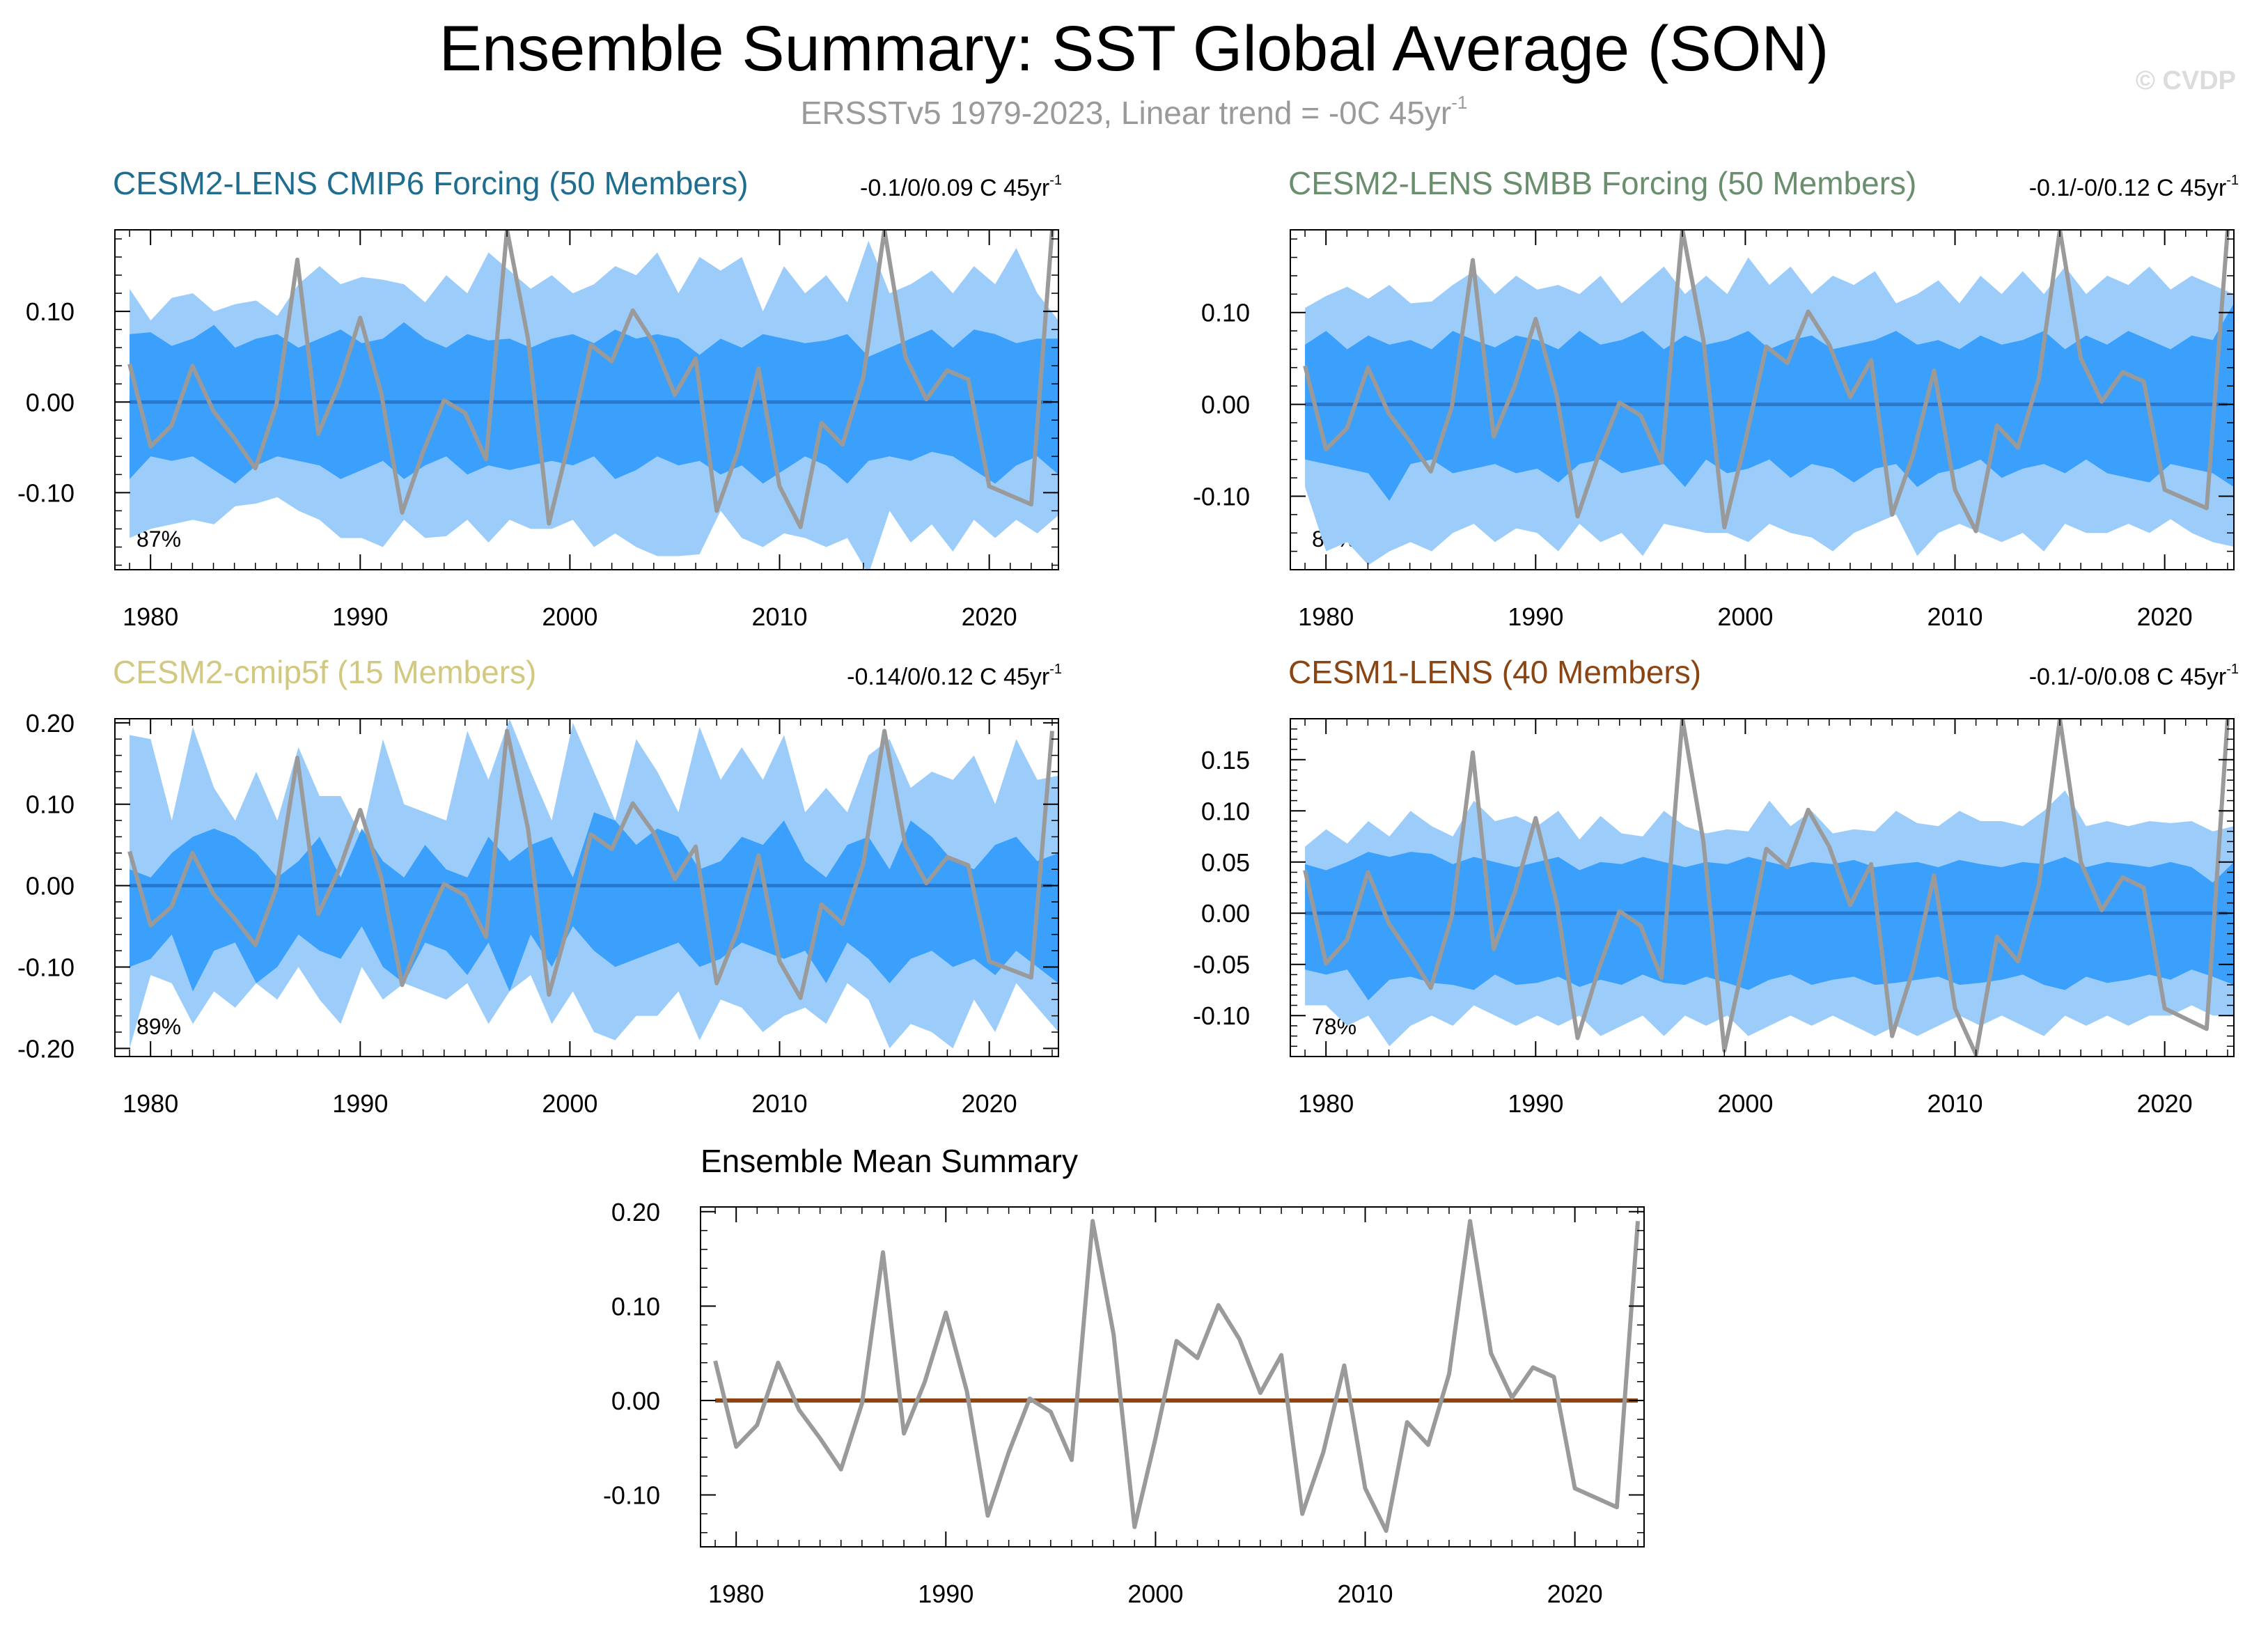  What do you see at coordinates (889, 1161) in the screenshot?
I see `mean-panel-title: Ensemble Mean Summary` at bounding box center [889, 1161].